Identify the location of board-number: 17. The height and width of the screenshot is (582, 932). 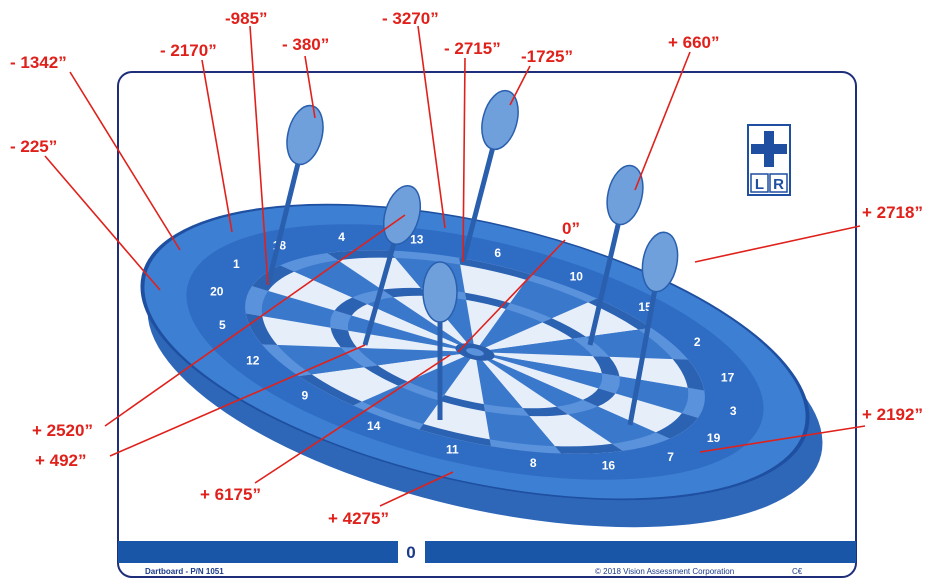
(728, 378).